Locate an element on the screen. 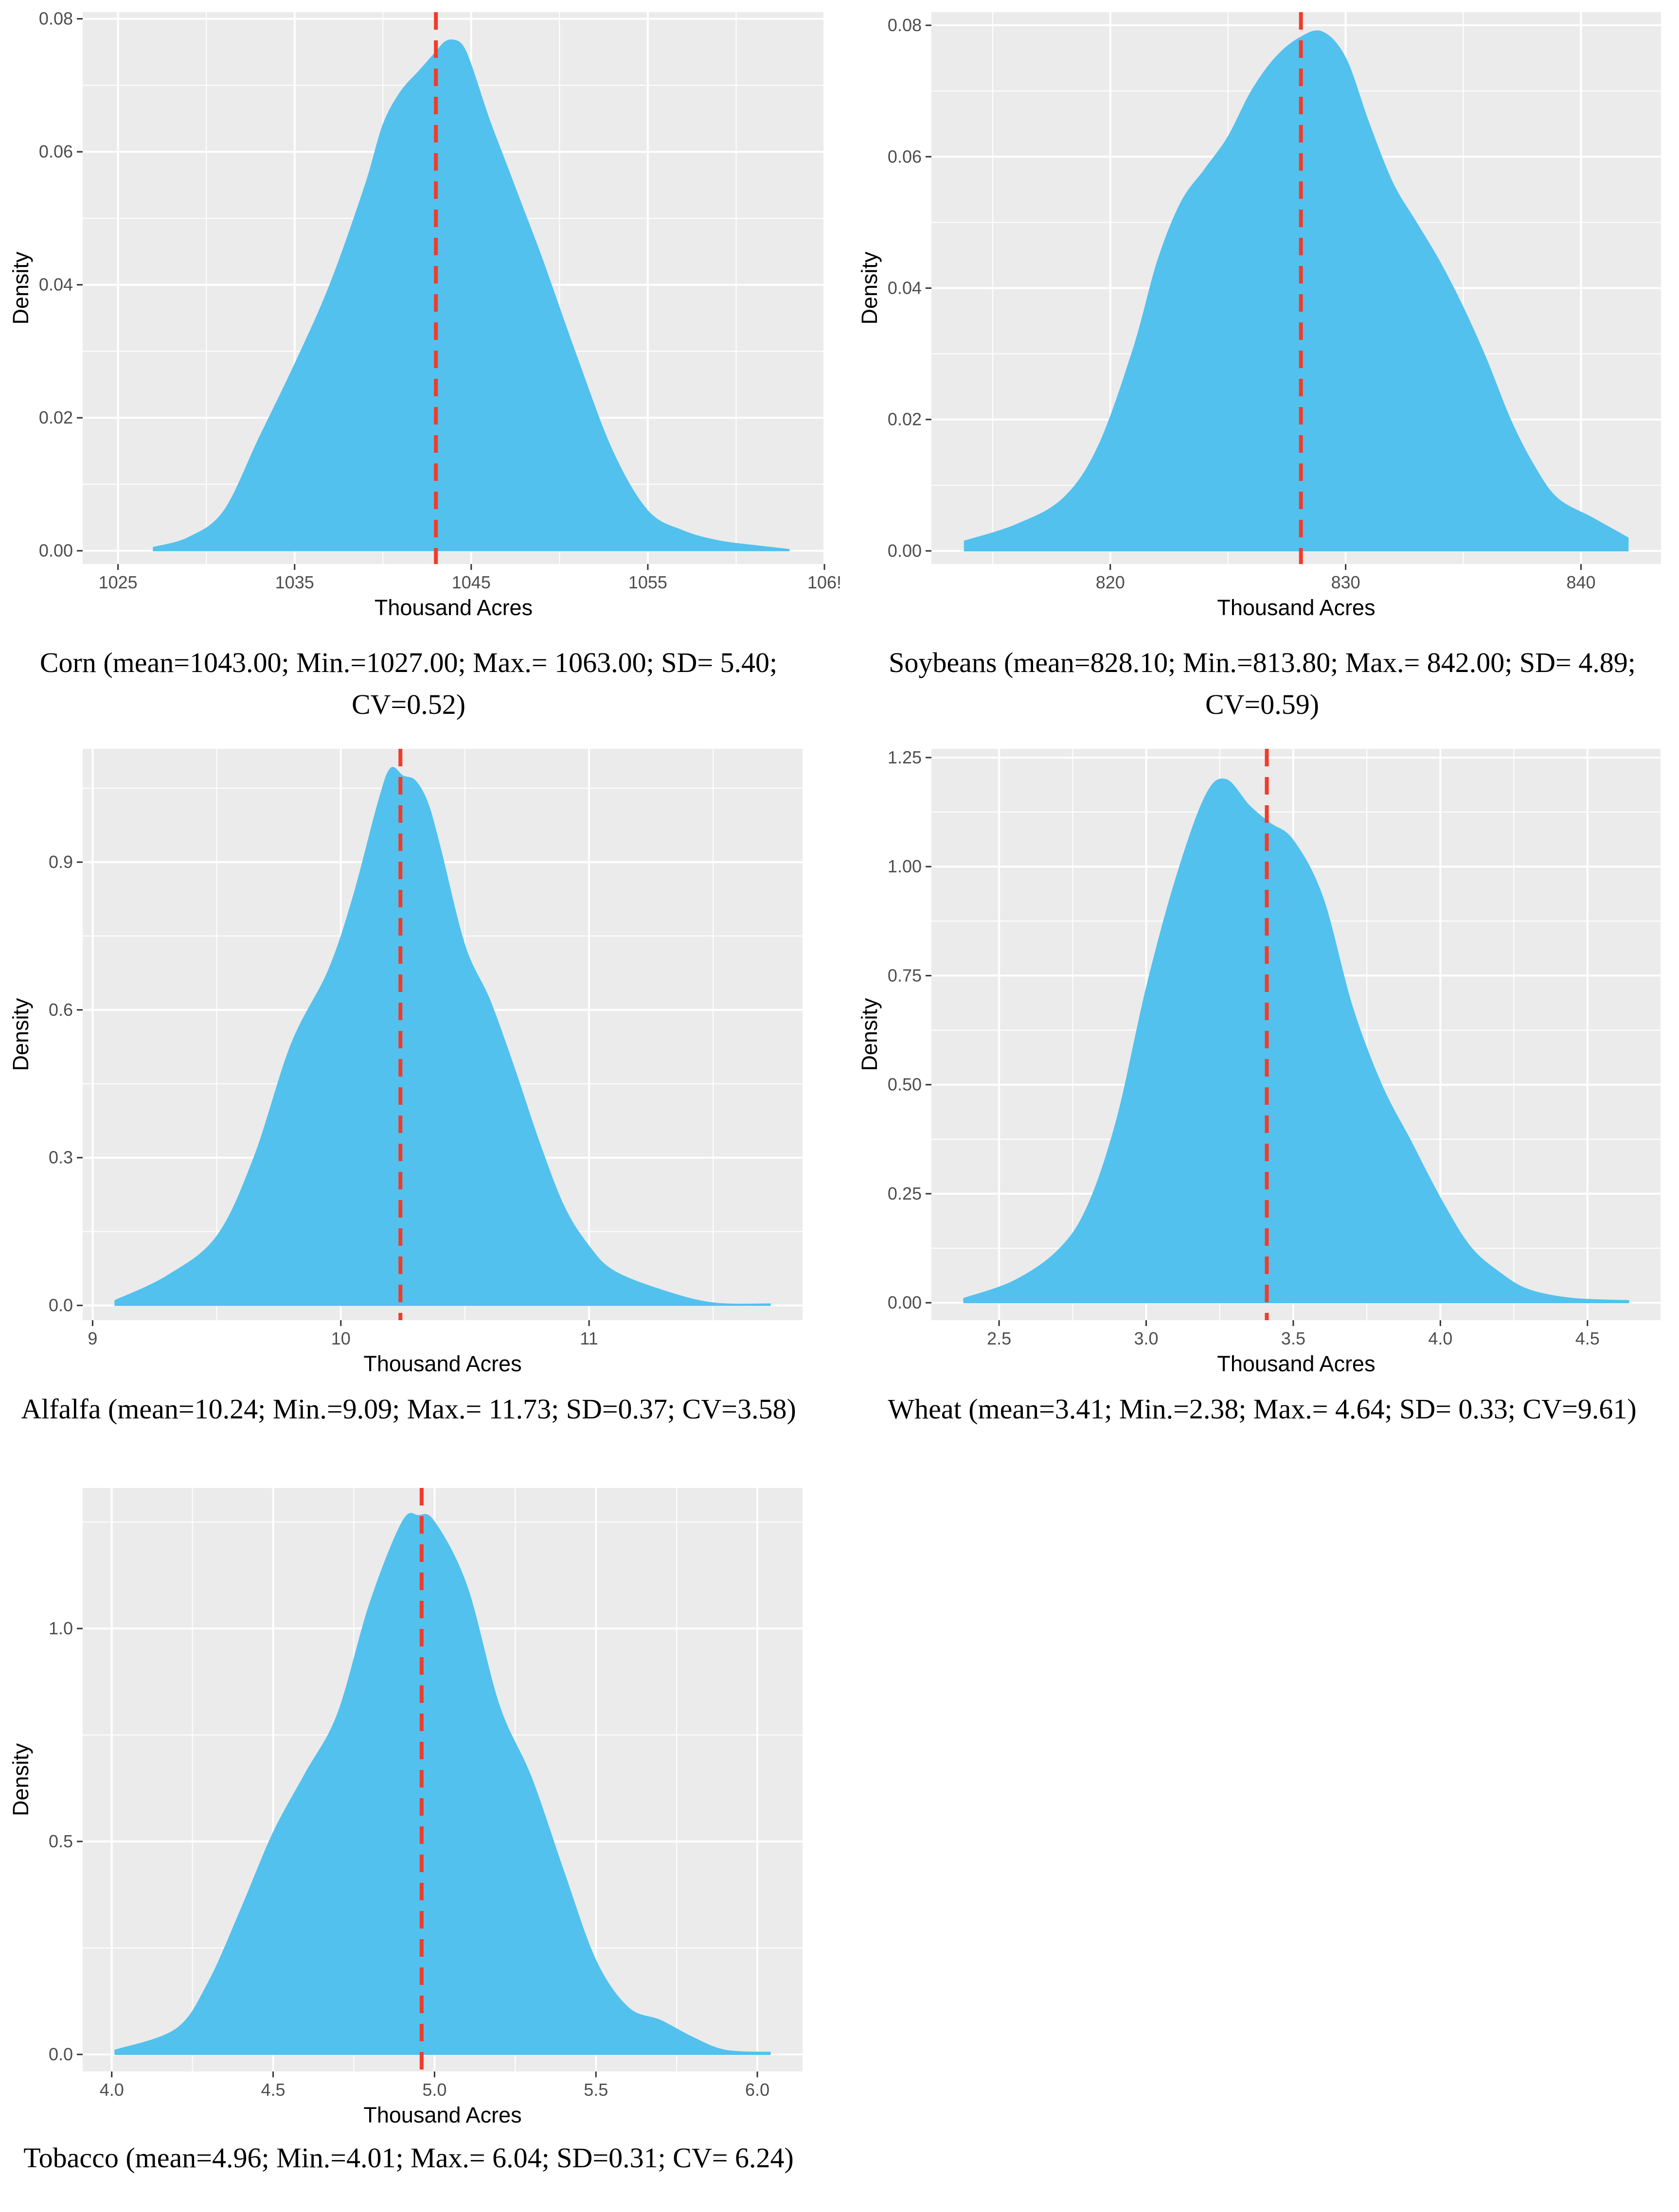 The image size is (1679, 2212). chart-alfalfa: 9 10 11 0.0 0.3 0.6 0.9 Thousand Acres Density is located at coordinates (405, 1062).